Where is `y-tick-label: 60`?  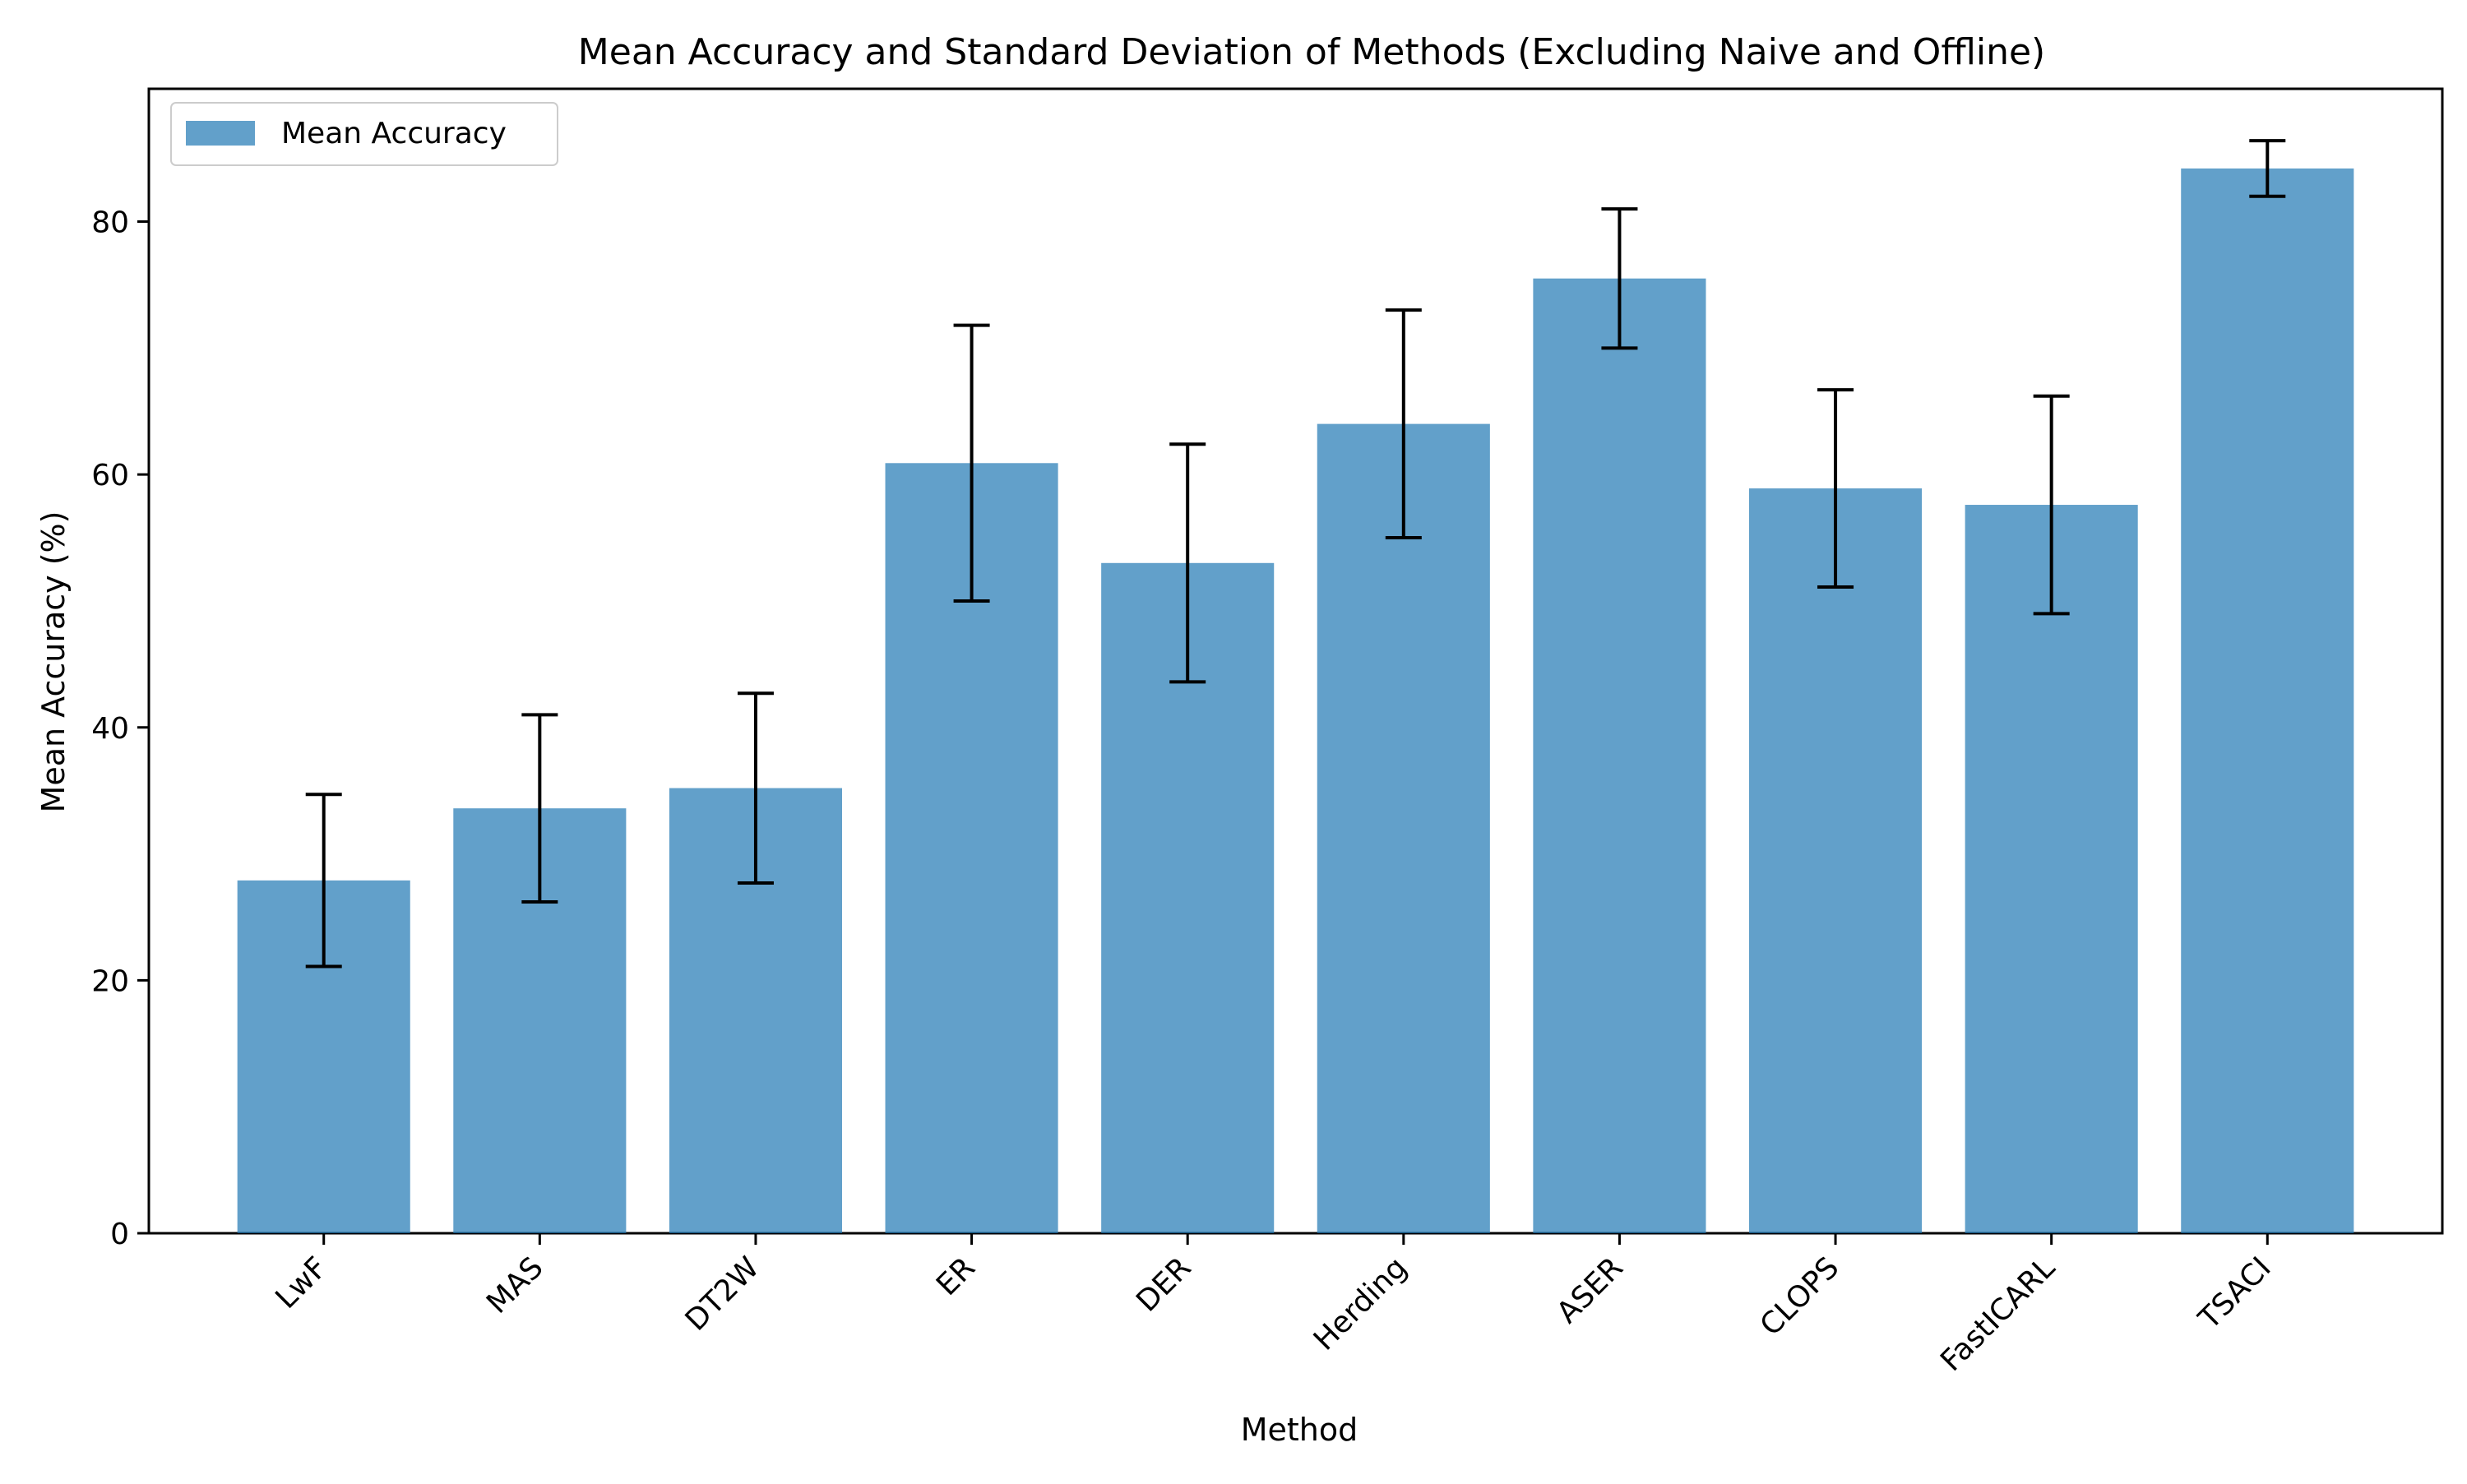 y-tick-label: 60 is located at coordinates (110, 476).